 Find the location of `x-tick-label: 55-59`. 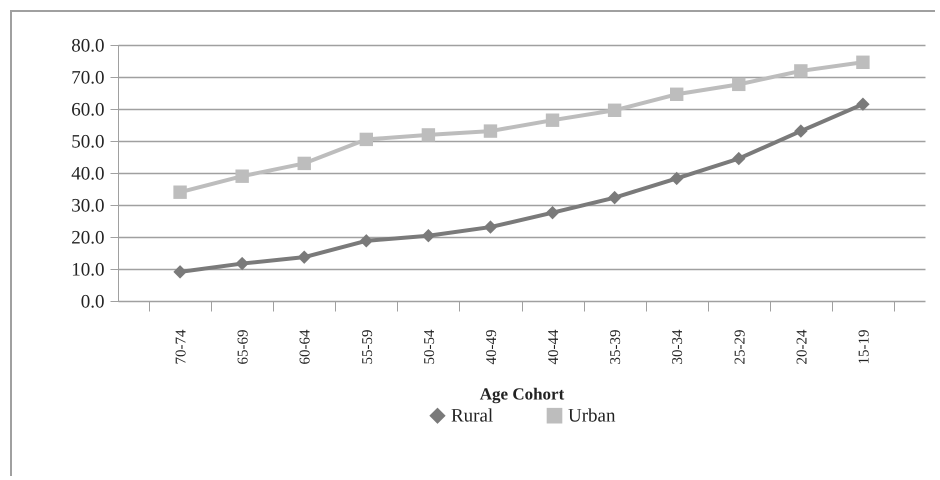

x-tick-label: 55-59 is located at coordinates (368, 347).